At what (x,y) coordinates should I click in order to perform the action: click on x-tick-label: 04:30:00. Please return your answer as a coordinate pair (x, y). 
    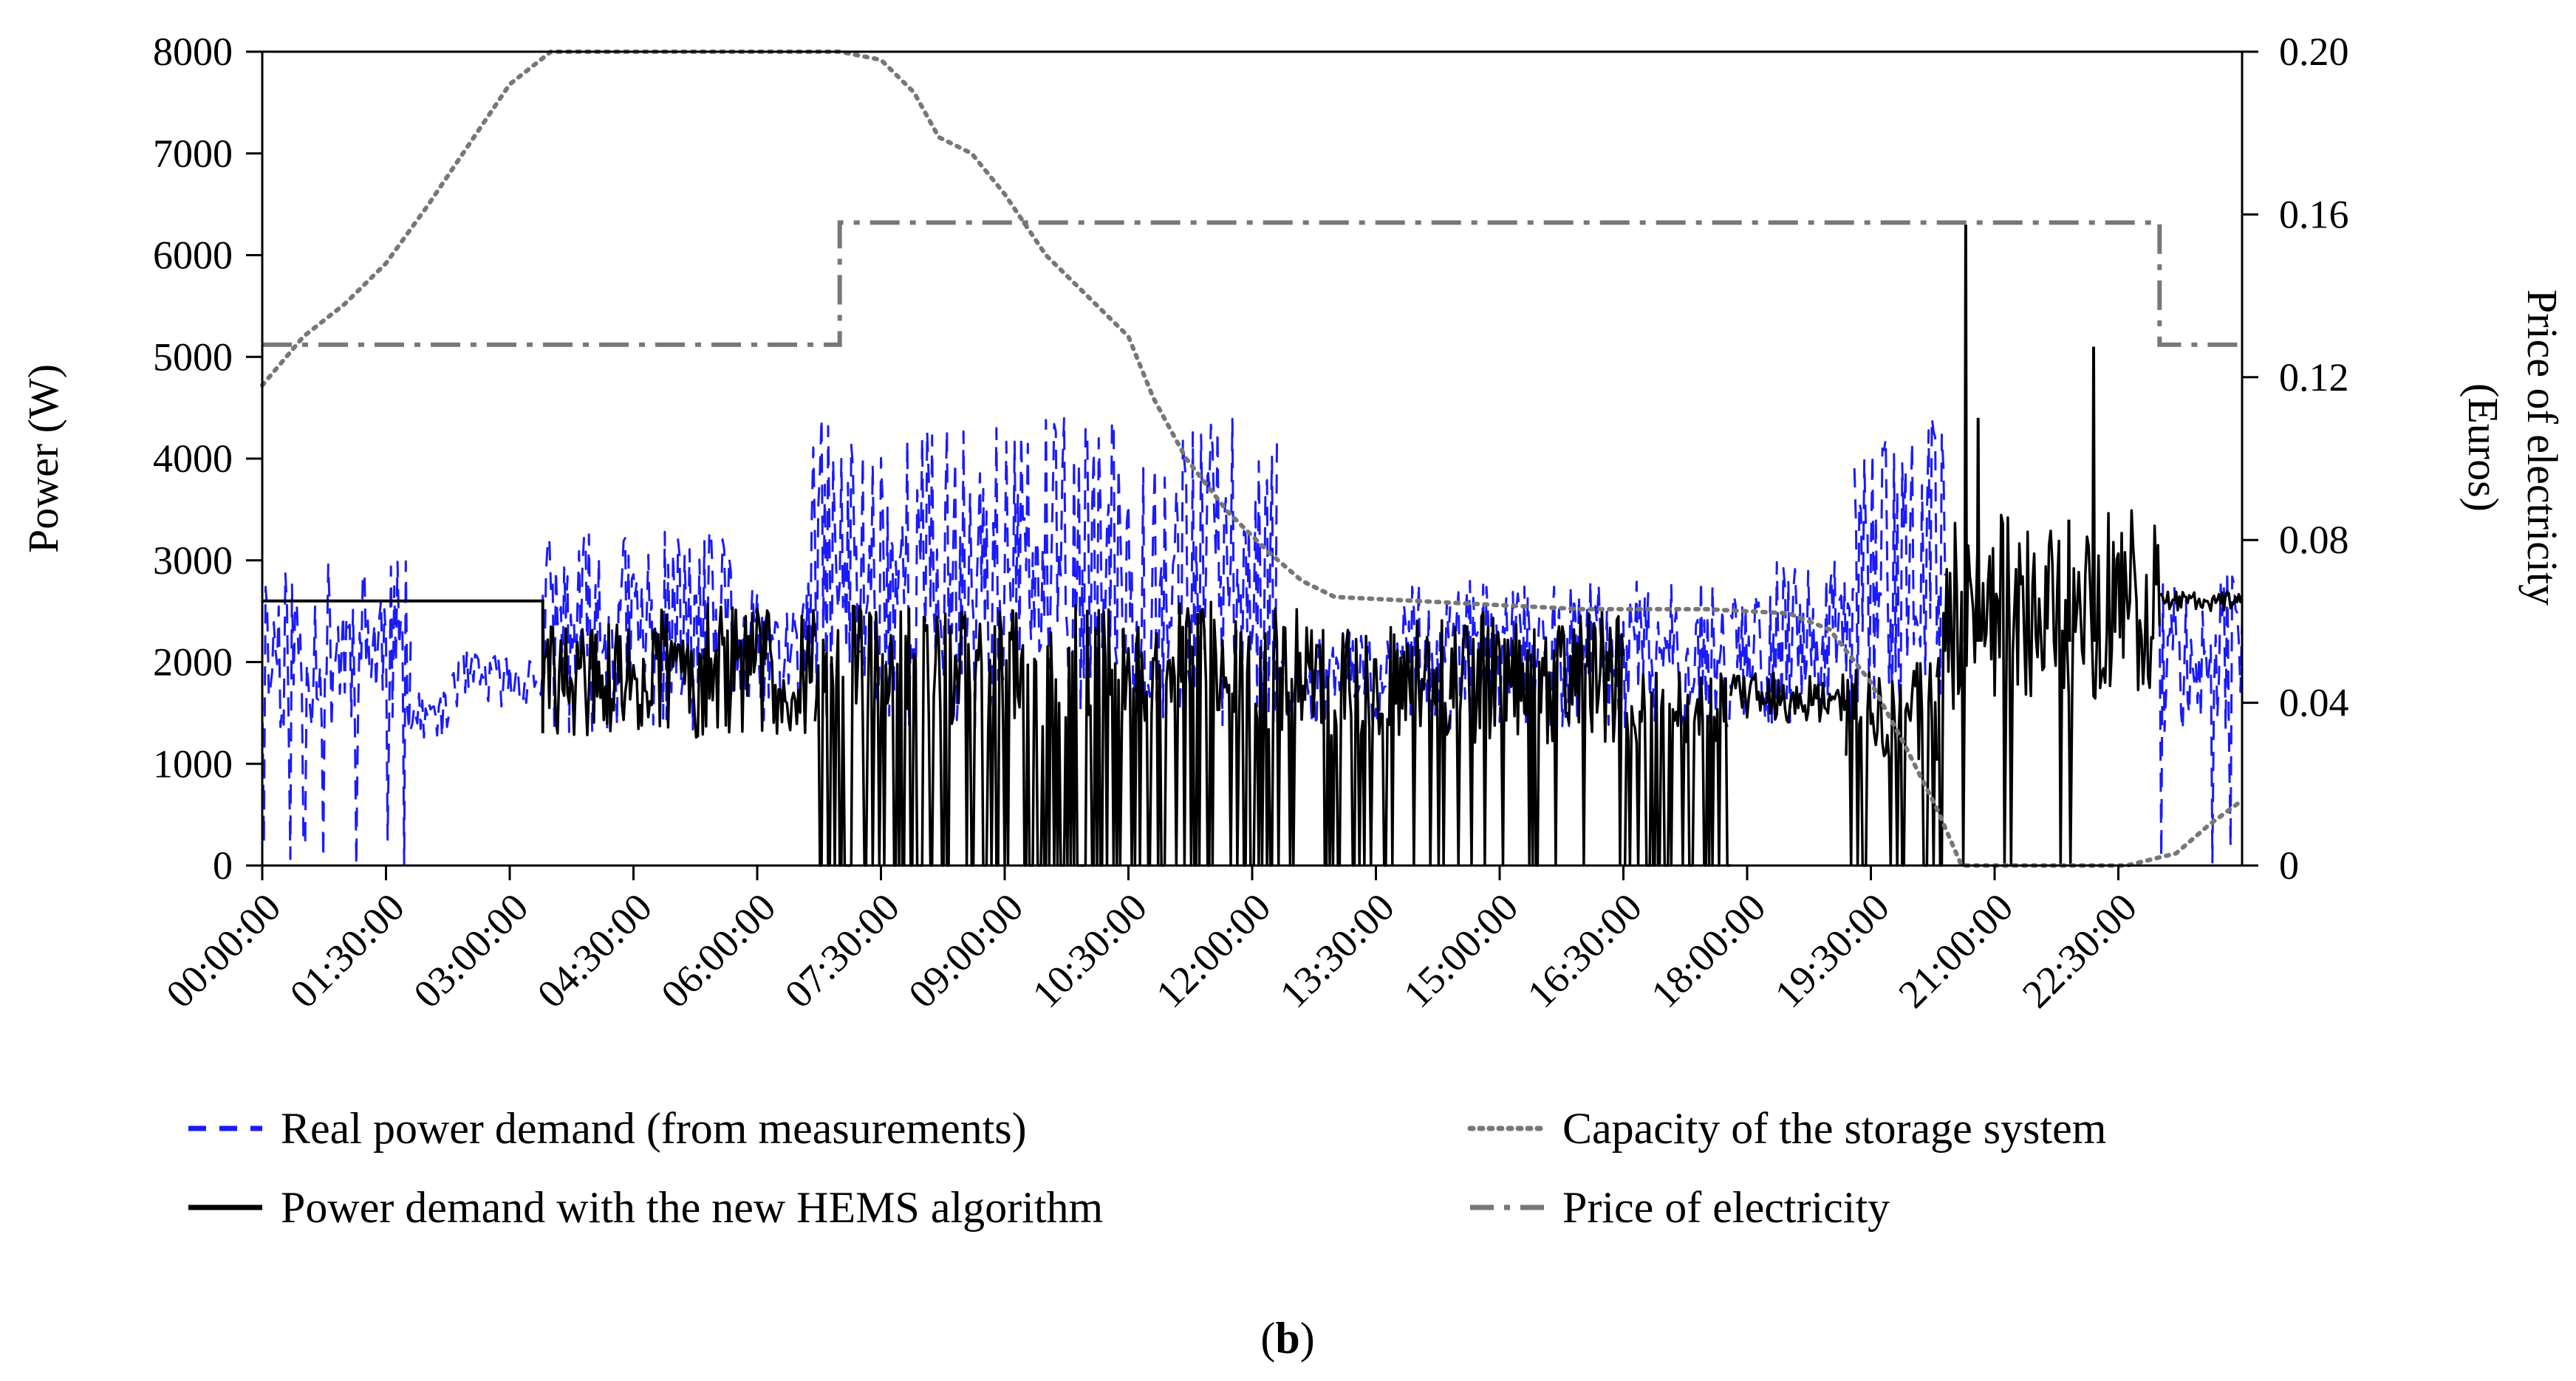
    Looking at the image, I should click on (594, 951).